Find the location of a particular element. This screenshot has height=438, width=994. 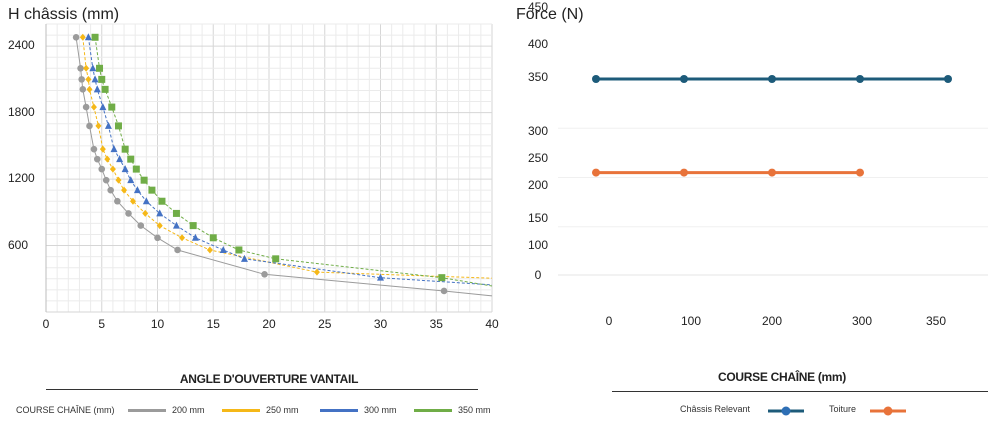

legend-label: 200 mm is located at coordinates (188, 410).